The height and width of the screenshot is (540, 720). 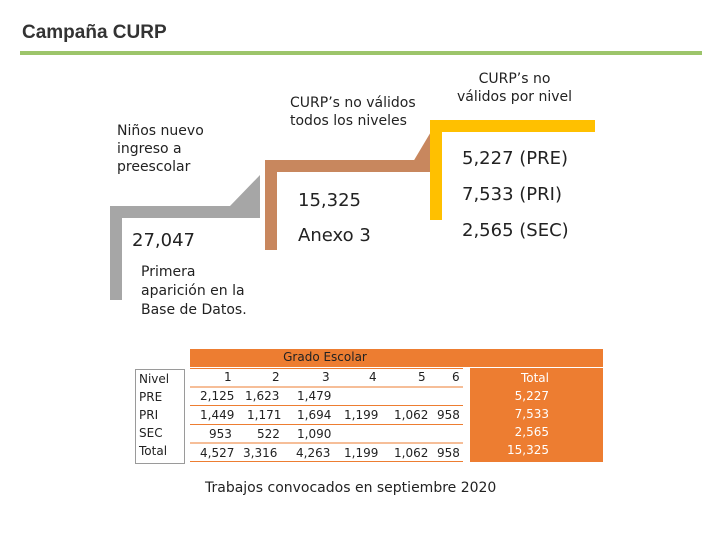 I want to click on invalid-level-sec: 2,565 (SEC), so click(x=515, y=230).